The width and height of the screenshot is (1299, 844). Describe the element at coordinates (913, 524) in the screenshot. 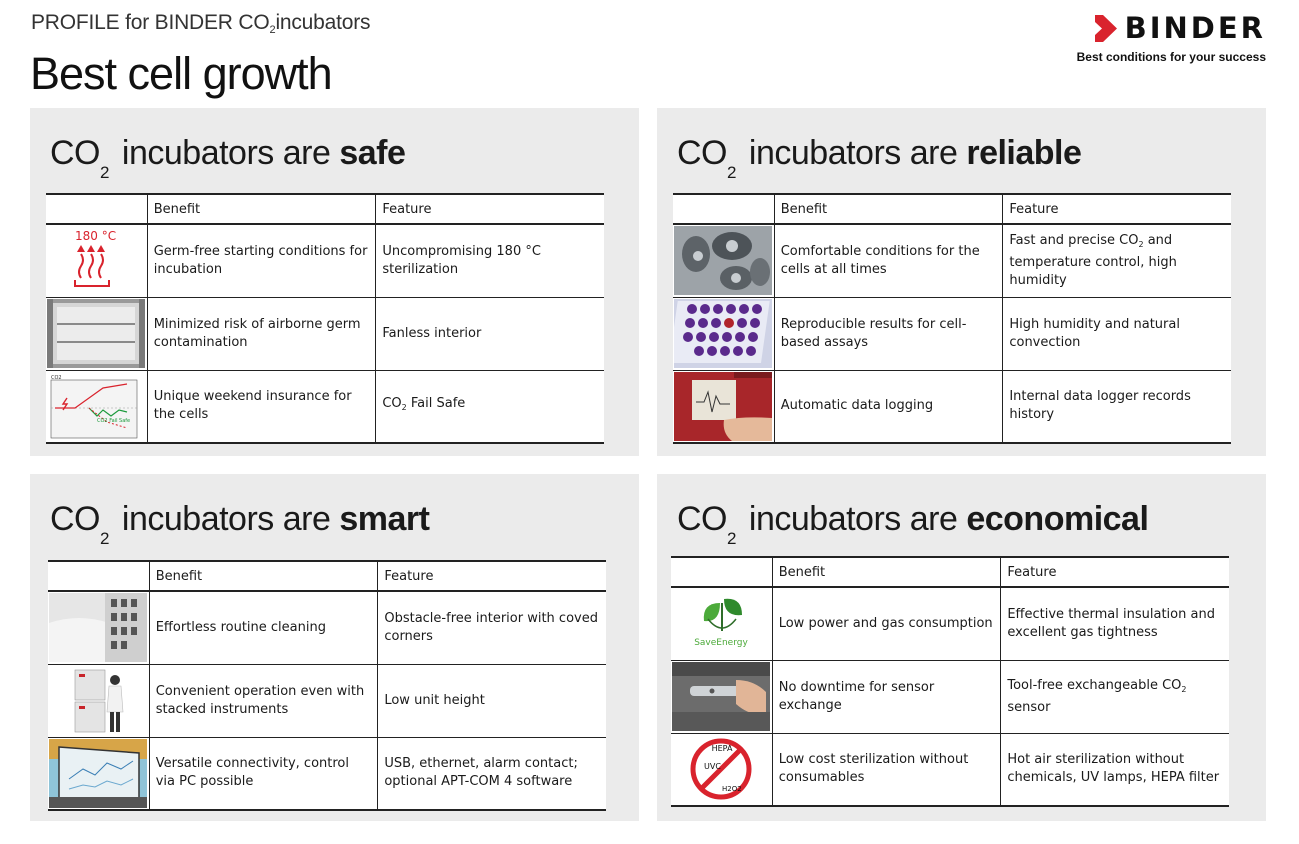

I see `panel-title: CO2 incubators are economical` at that location.